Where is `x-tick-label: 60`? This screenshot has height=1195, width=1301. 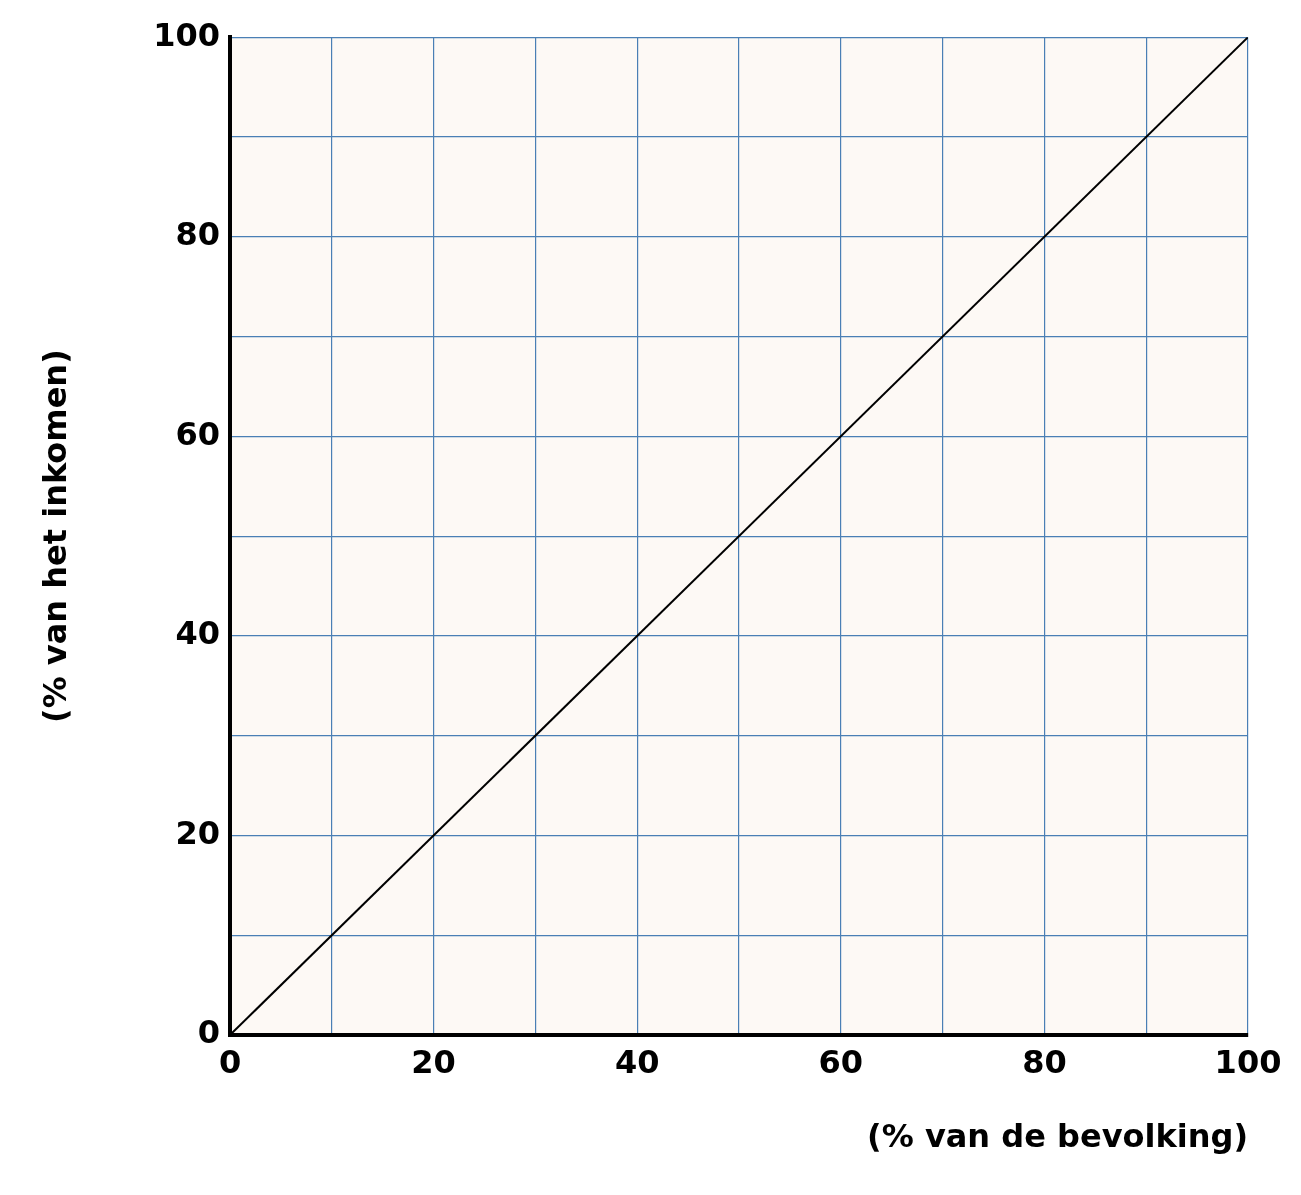
x-tick-label: 60 is located at coordinates (841, 1061).